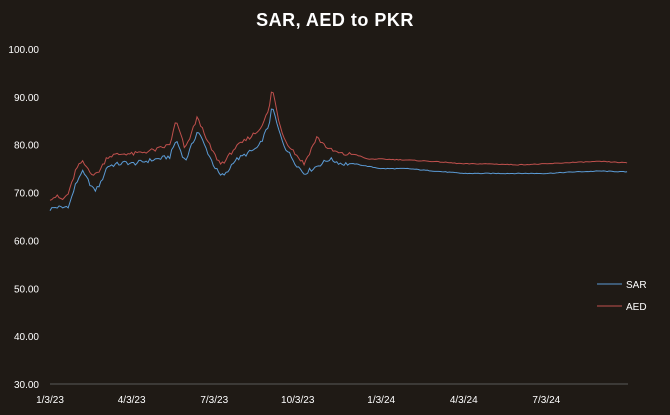  I want to click on y-tick-label: 30.00, so click(26, 385).